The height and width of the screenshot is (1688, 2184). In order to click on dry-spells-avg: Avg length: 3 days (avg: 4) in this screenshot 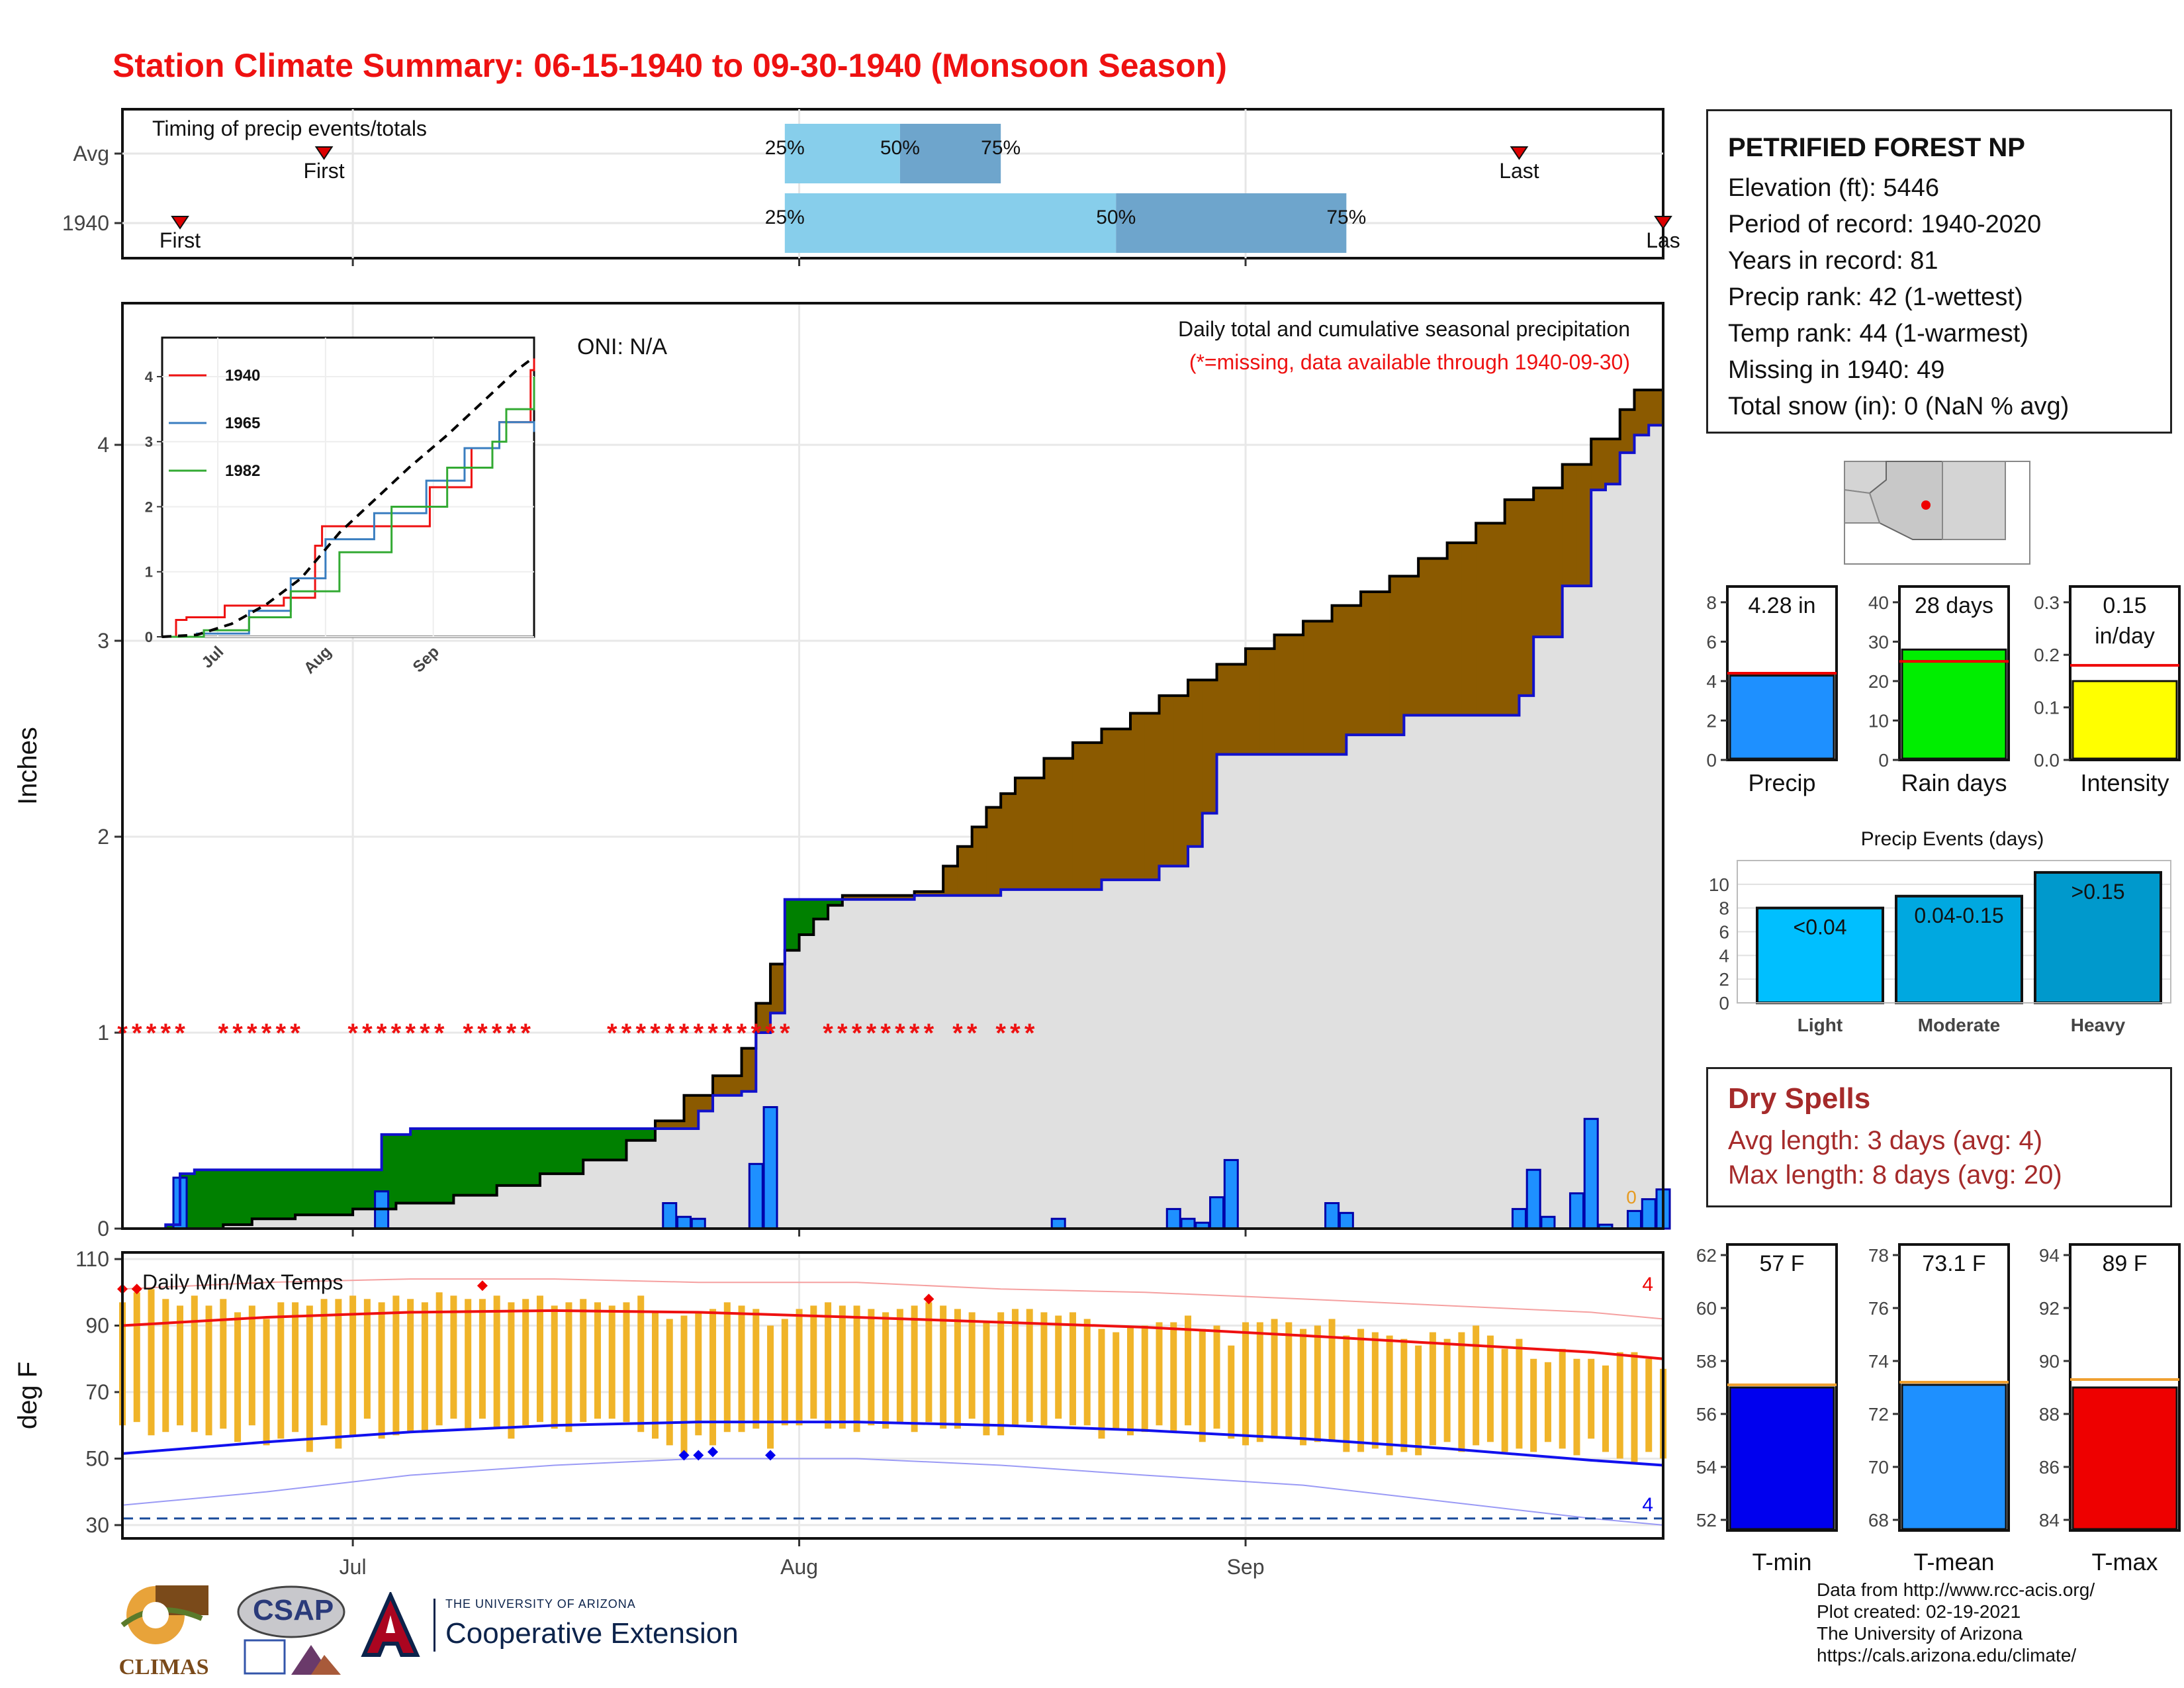, I will do `click(1885, 1140)`.